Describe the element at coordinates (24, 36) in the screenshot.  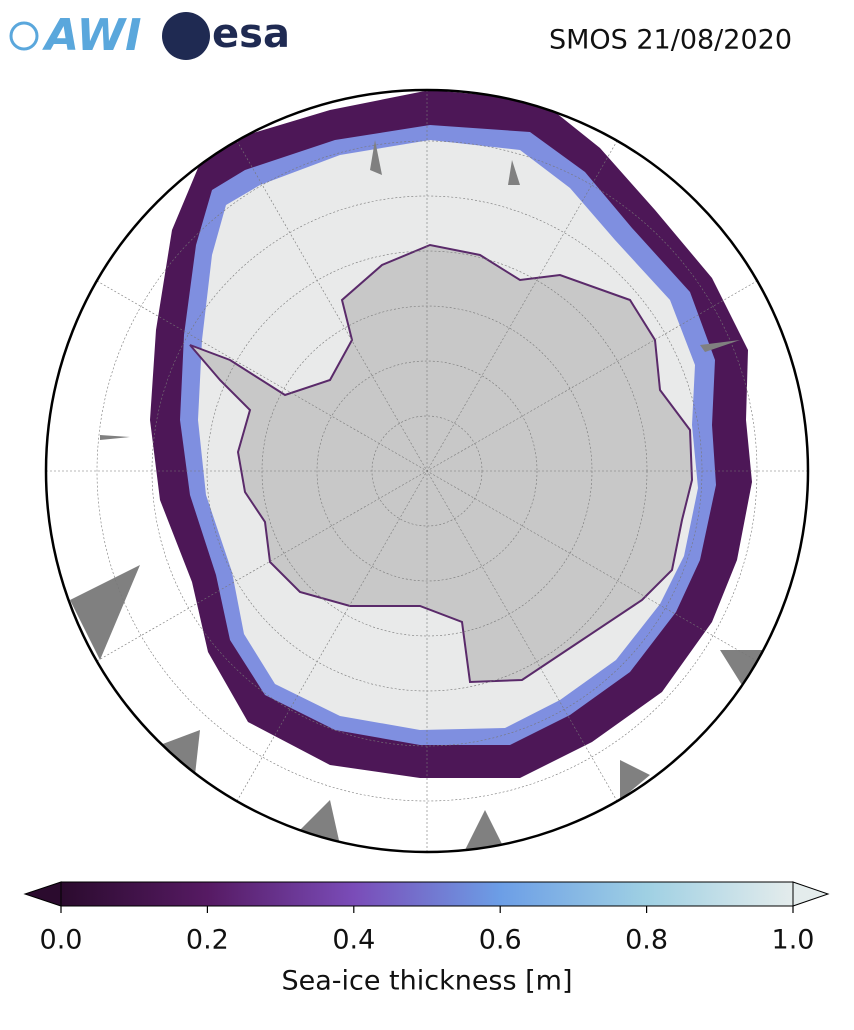
I see `awi-icon` at that location.